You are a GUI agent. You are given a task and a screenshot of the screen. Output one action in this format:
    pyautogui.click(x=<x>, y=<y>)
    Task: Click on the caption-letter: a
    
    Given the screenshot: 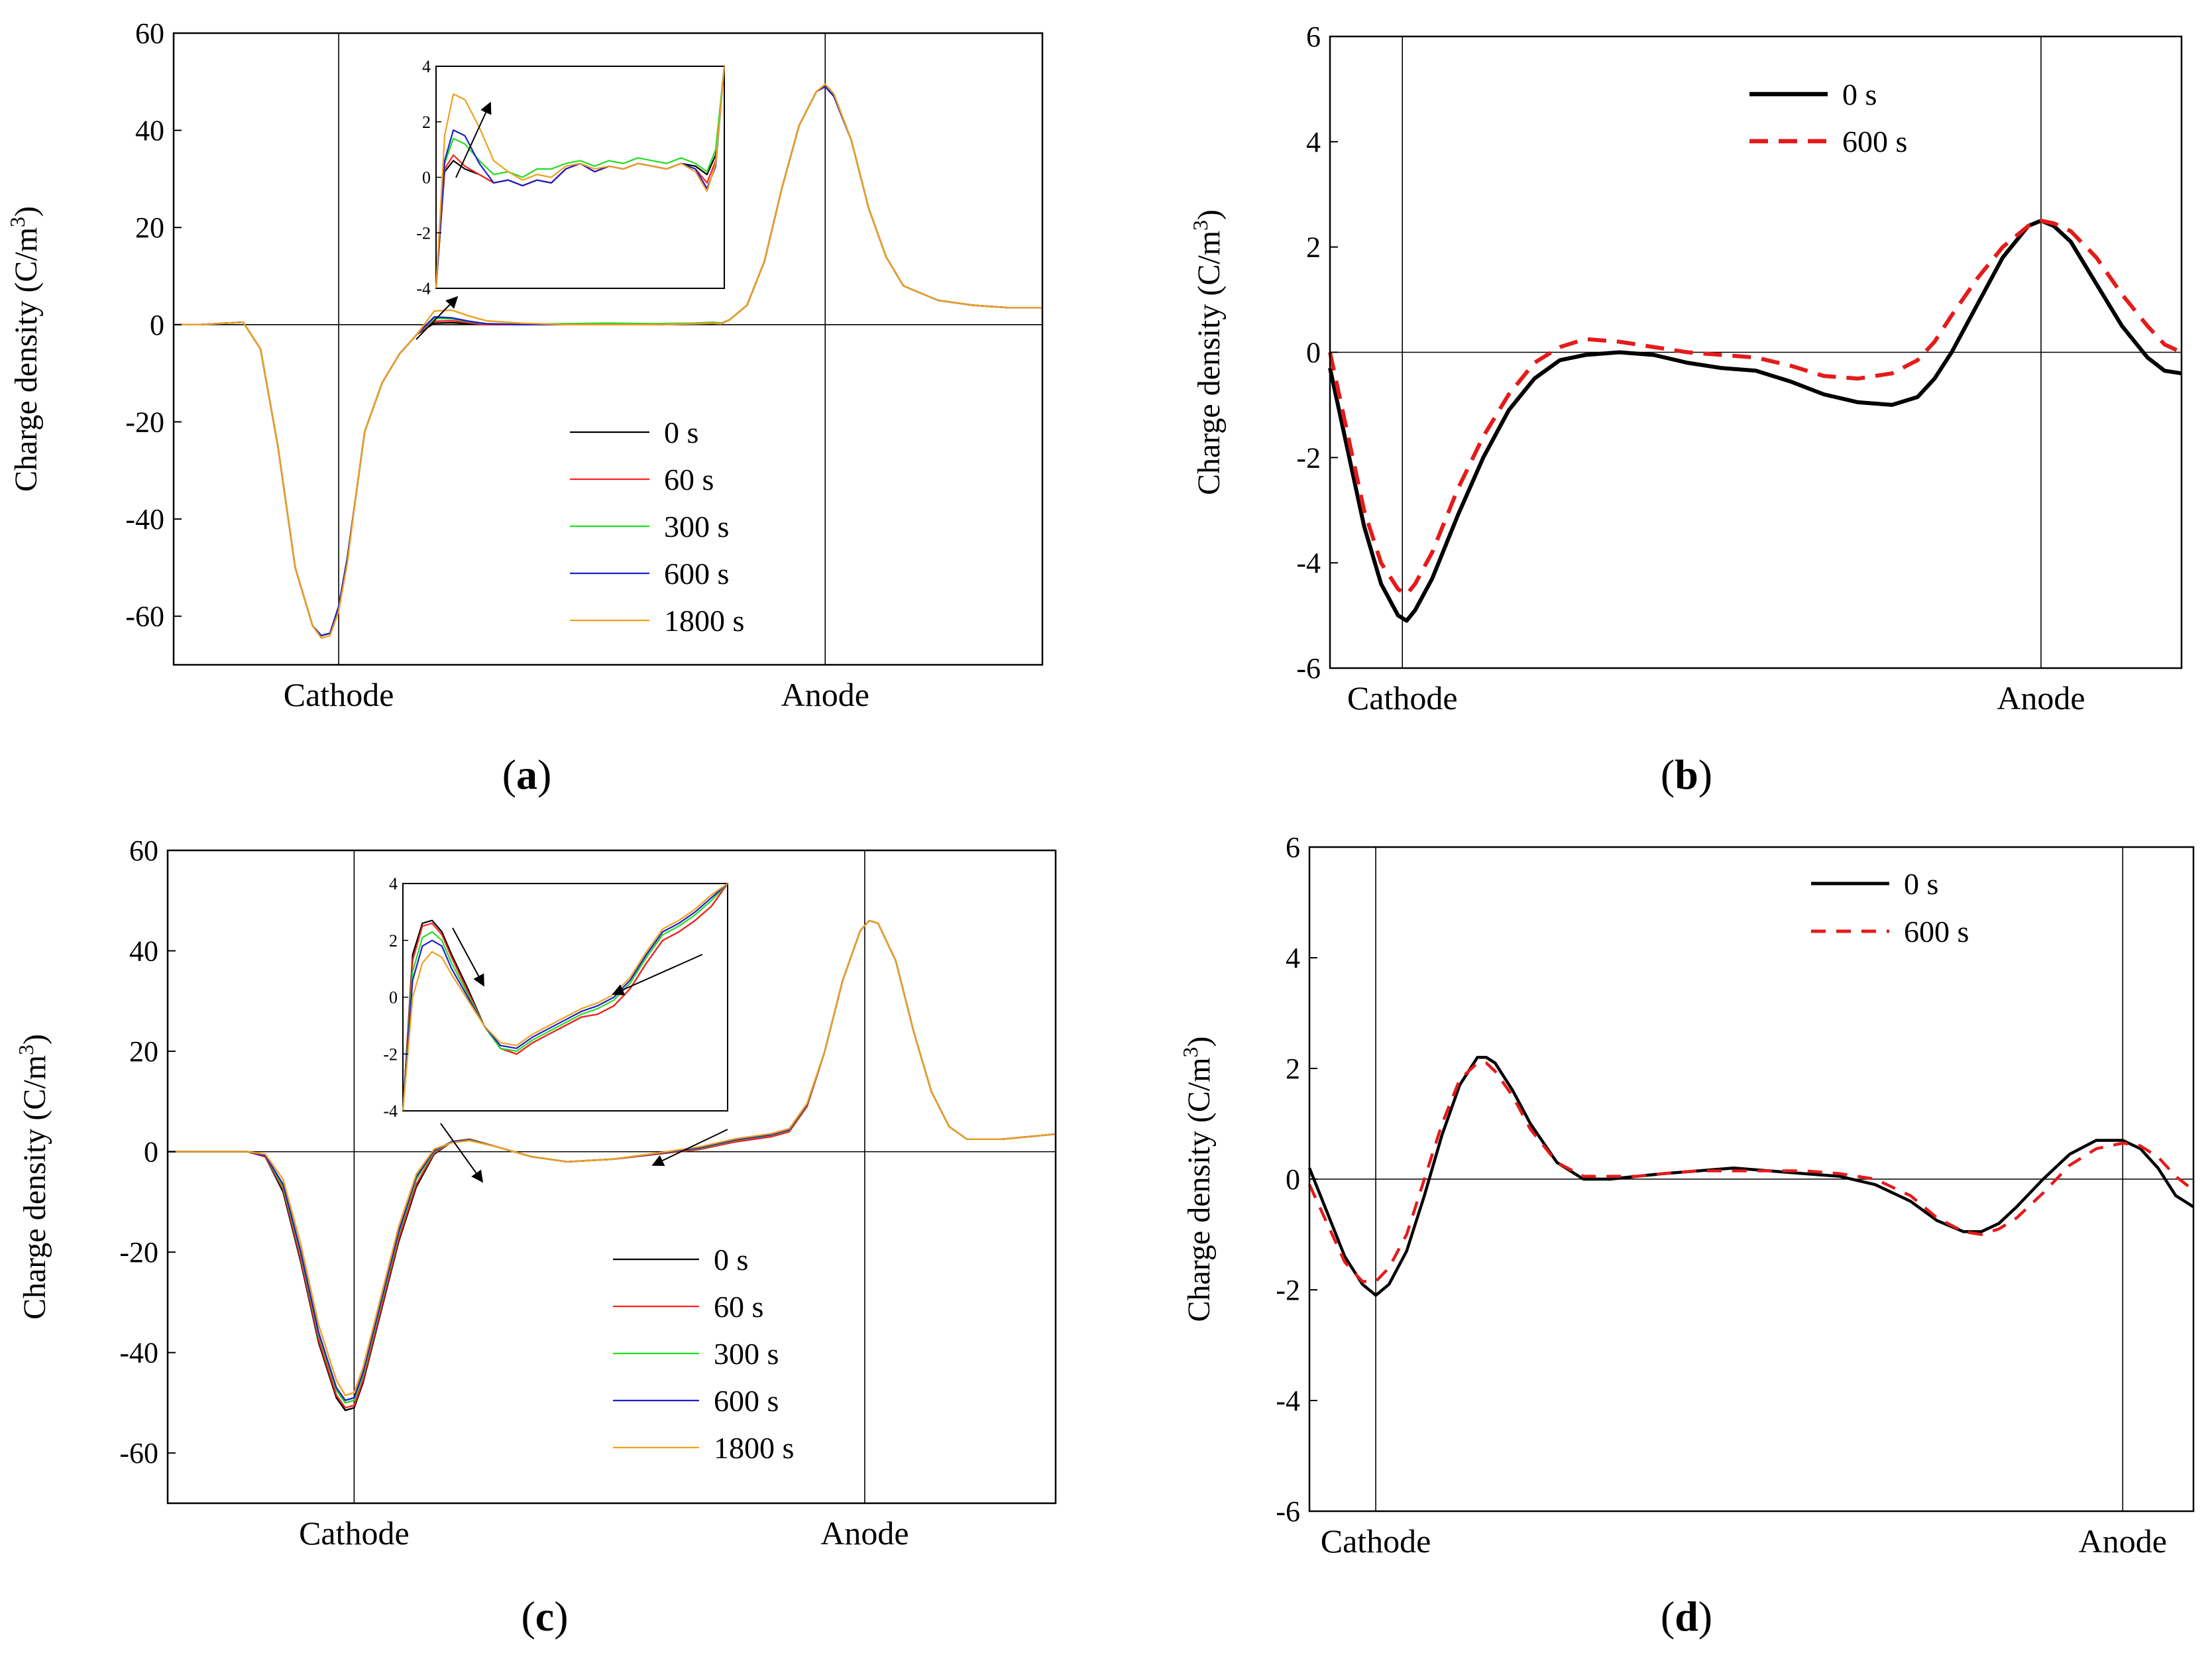 What is the action you would take?
    pyautogui.click(x=526, y=774)
    